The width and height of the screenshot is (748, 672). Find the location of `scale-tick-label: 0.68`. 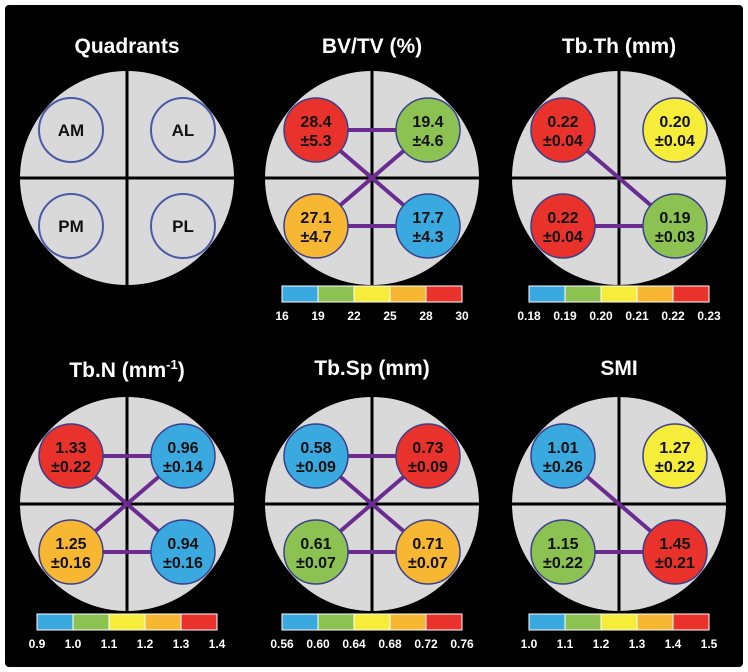

scale-tick-label: 0.68 is located at coordinates (390, 644).